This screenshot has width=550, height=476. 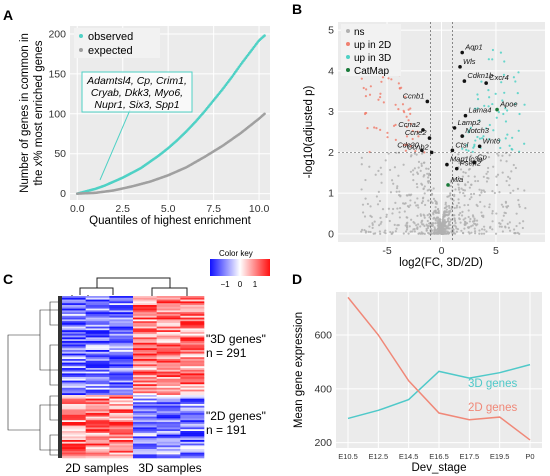 What do you see at coordinates (492, 140) in the screenshot?
I see `gene-label: Wnt6` at bounding box center [492, 140].